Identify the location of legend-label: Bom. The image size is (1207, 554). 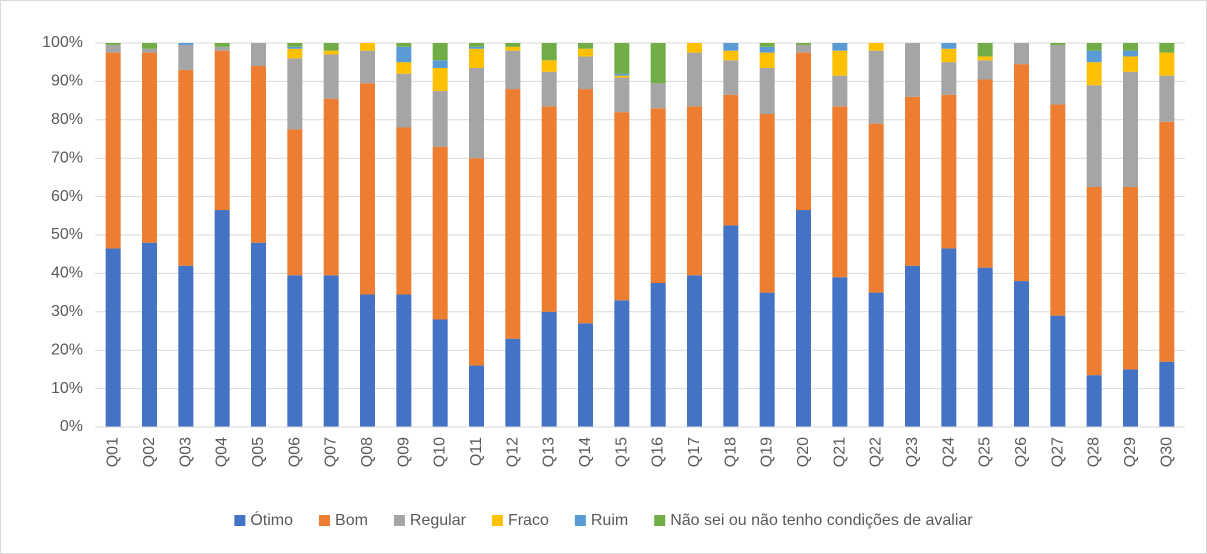
(351, 520).